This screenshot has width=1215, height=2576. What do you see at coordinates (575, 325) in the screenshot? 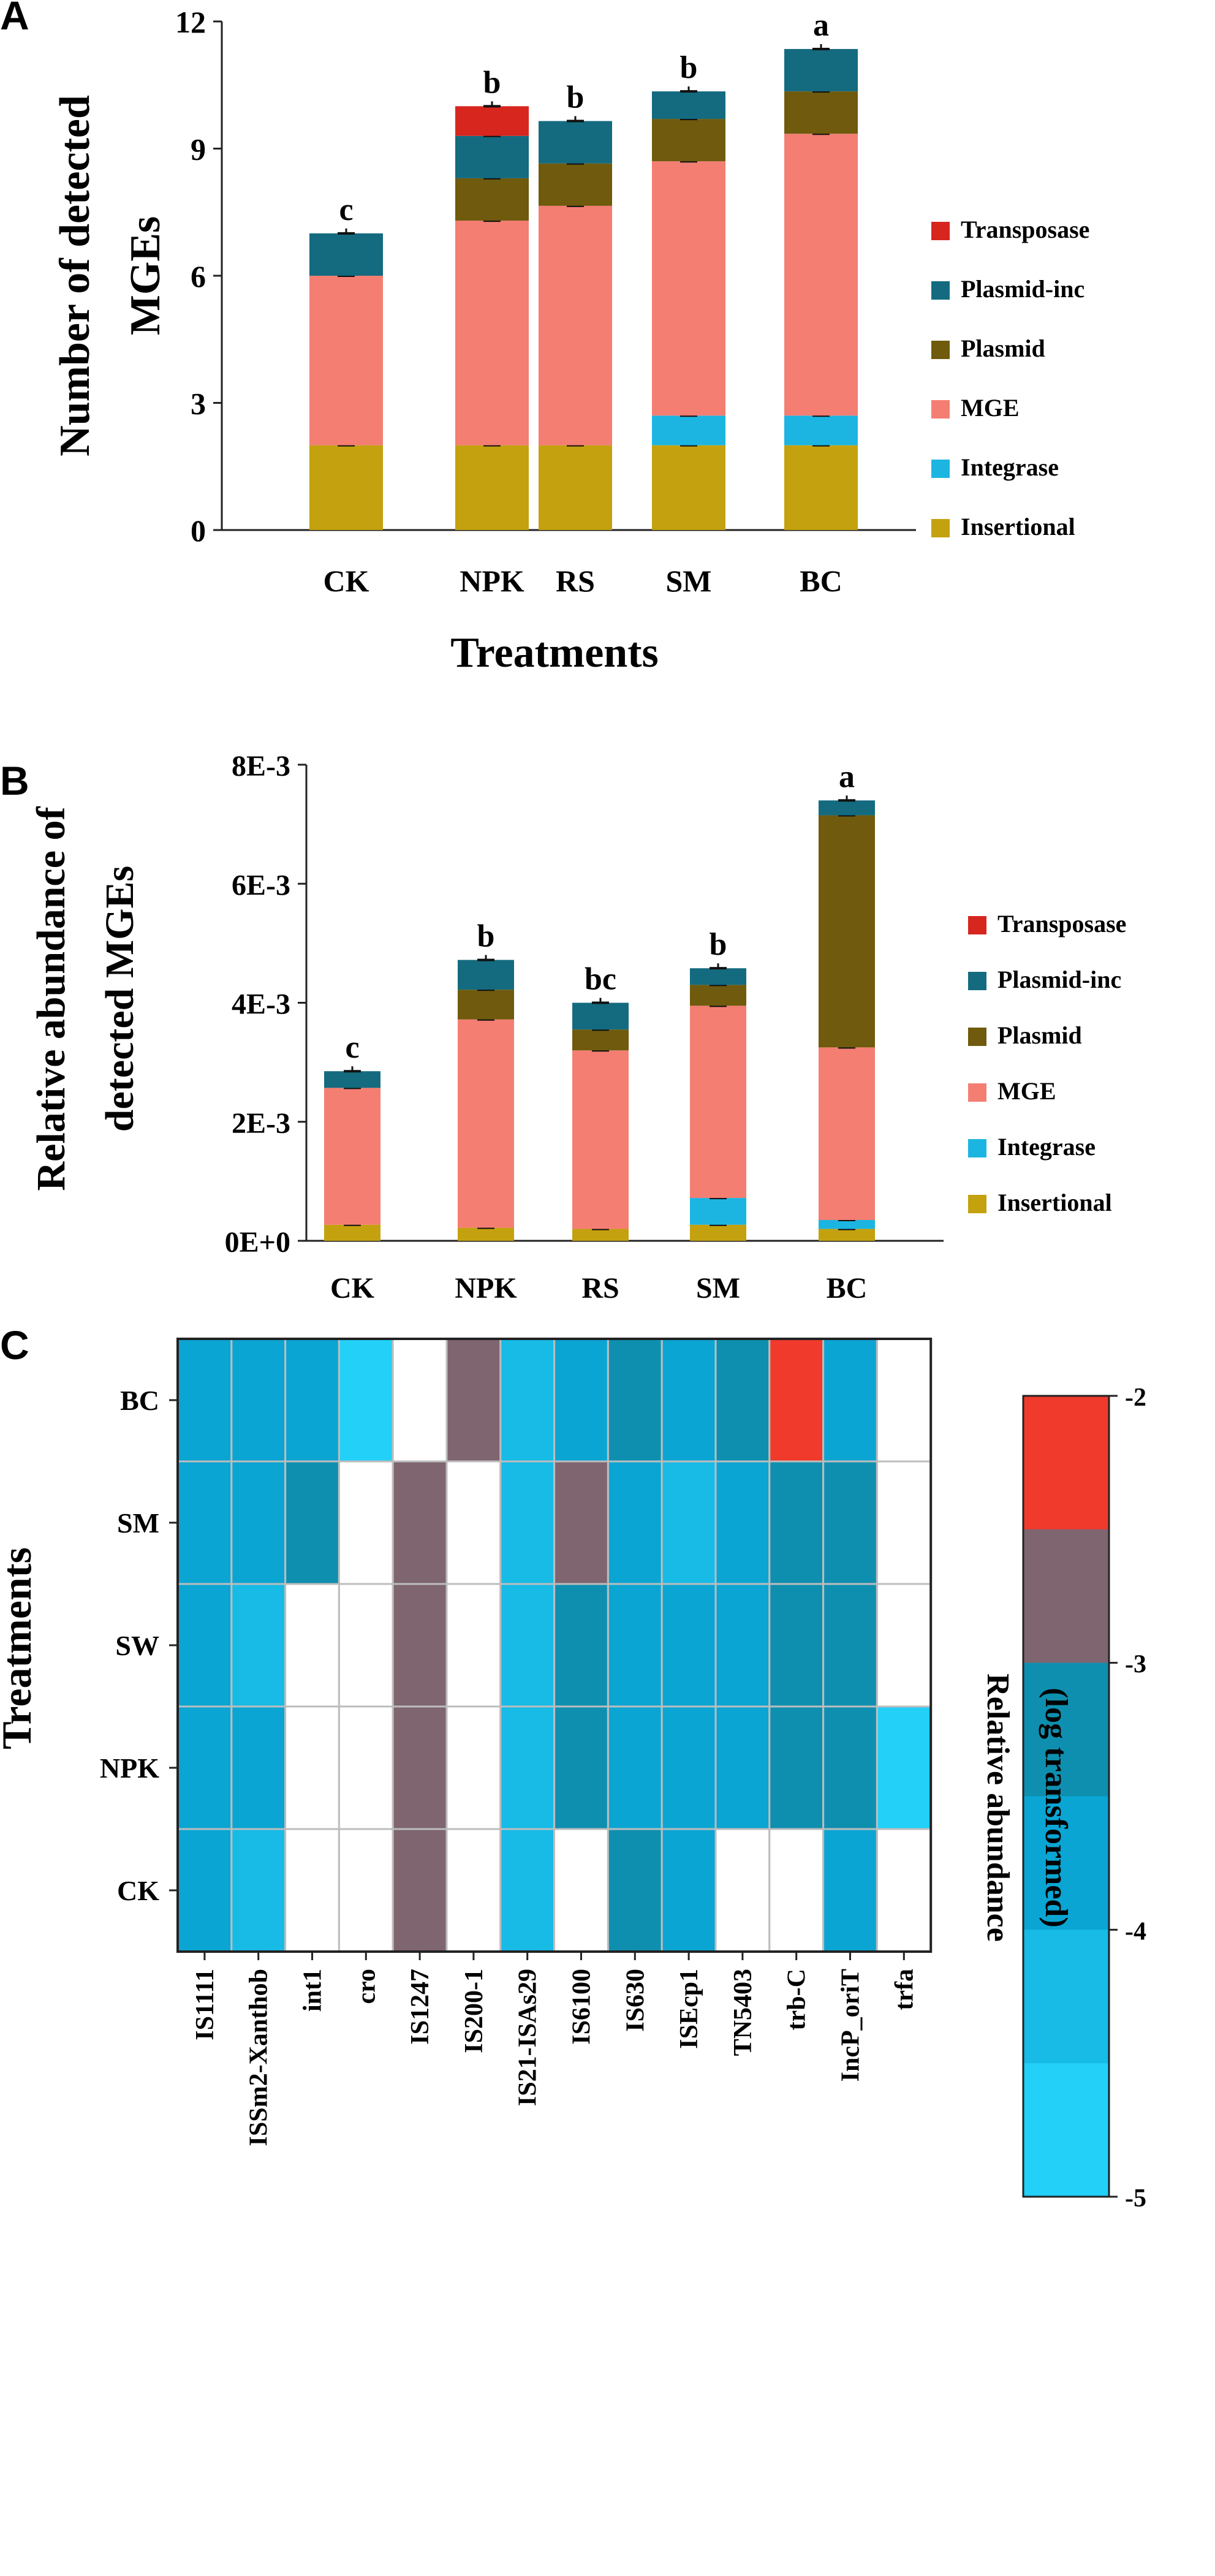
I see `bar-mge-rs` at bounding box center [575, 325].